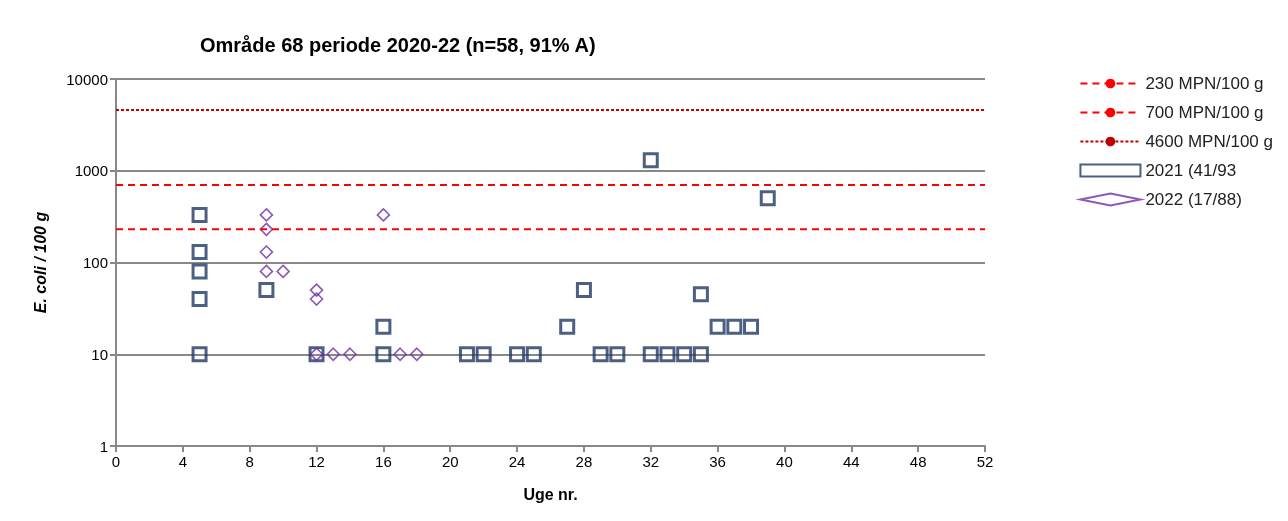 This screenshot has width=1288, height=521. I want to click on x-tick-label: 0, so click(116, 461).